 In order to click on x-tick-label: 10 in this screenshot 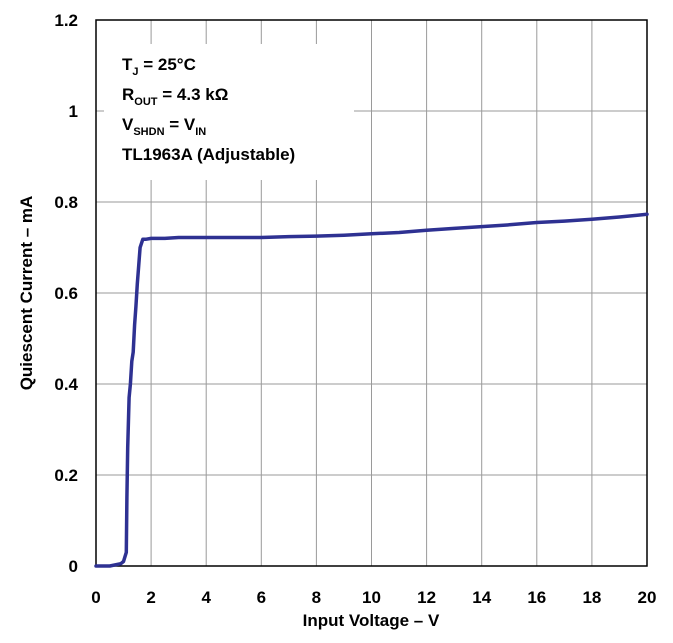, I will do `click(371, 597)`.